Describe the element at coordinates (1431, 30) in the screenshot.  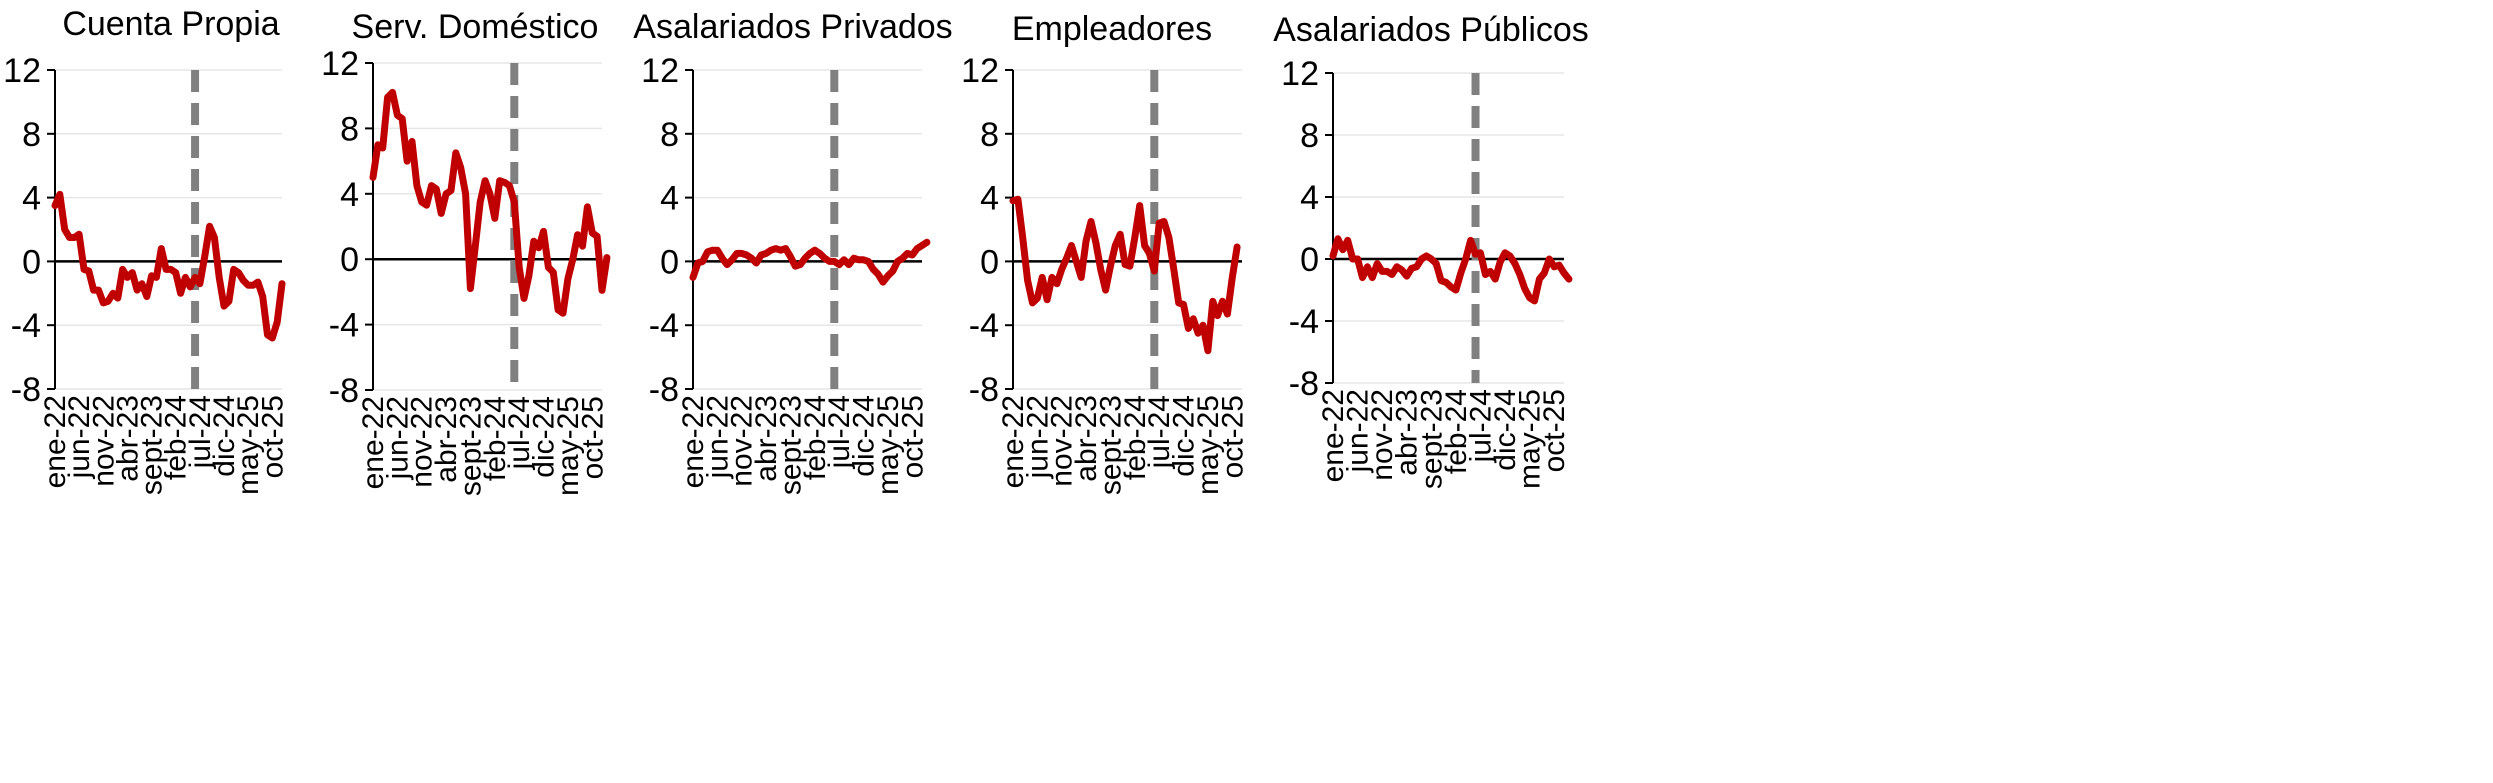
I see `chart-title: Asalariados Públicos` at that location.